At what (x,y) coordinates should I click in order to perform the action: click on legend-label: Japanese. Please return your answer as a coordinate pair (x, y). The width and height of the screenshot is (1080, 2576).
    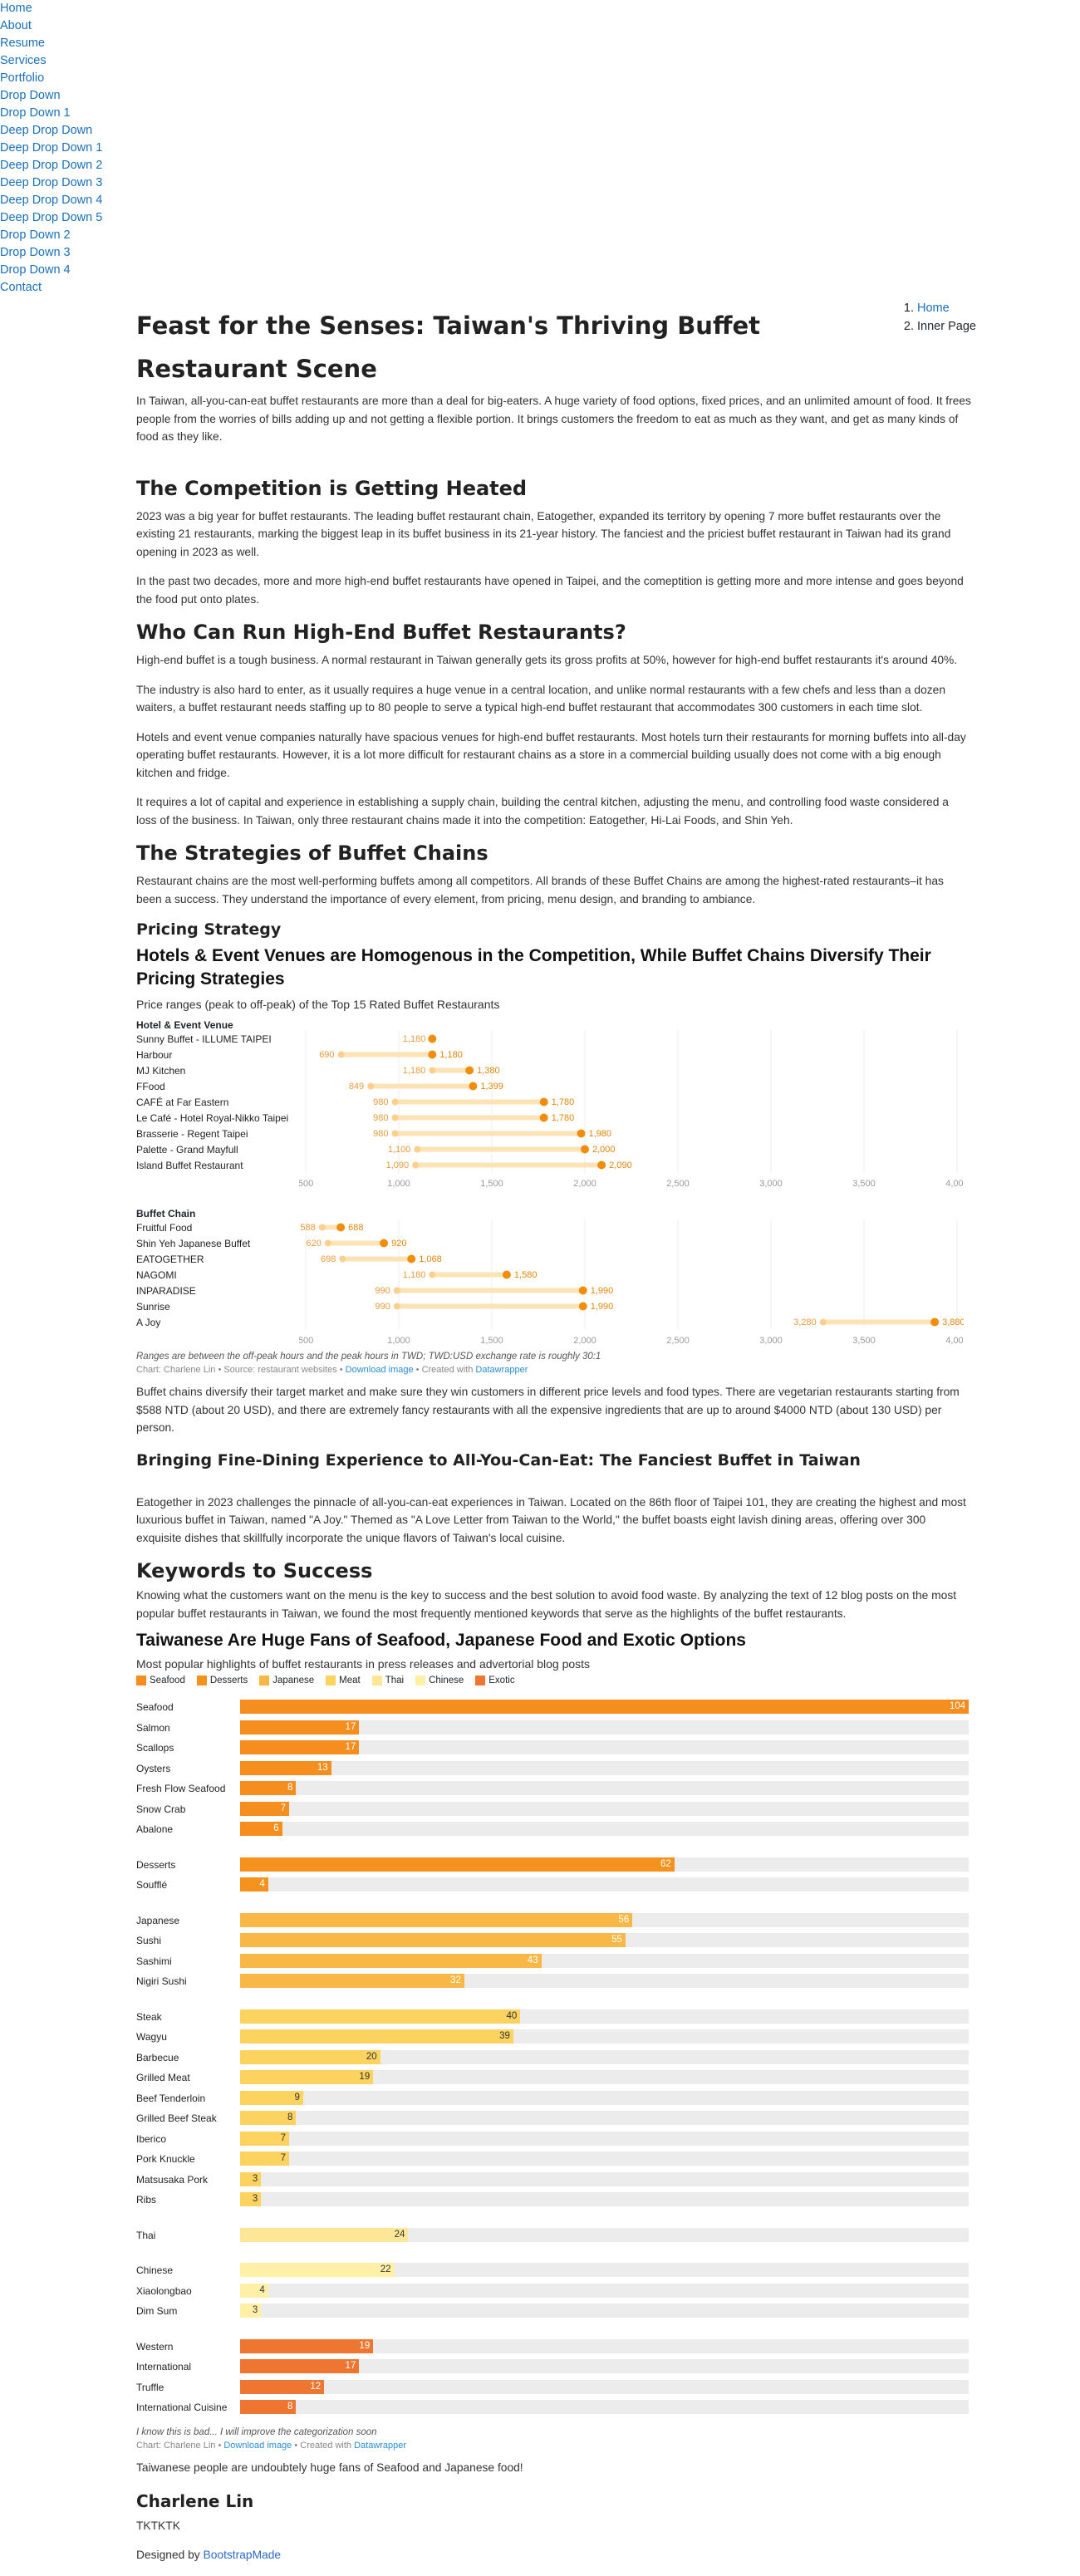
    Looking at the image, I should click on (294, 1680).